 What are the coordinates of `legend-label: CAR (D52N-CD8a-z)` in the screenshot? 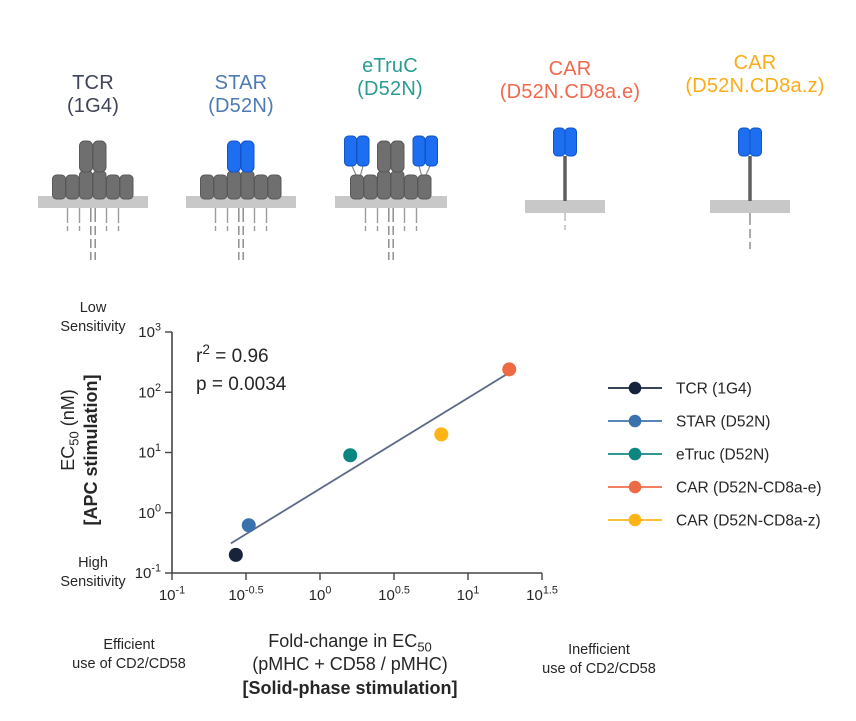 It's located at (748, 521).